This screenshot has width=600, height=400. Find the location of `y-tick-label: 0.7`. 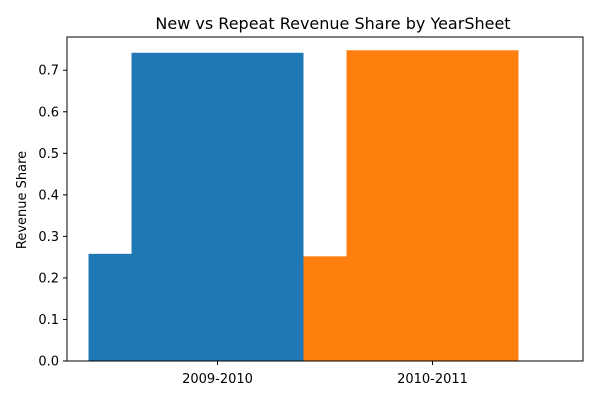

y-tick-label: 0.7 is located at coordinates (48, 71).